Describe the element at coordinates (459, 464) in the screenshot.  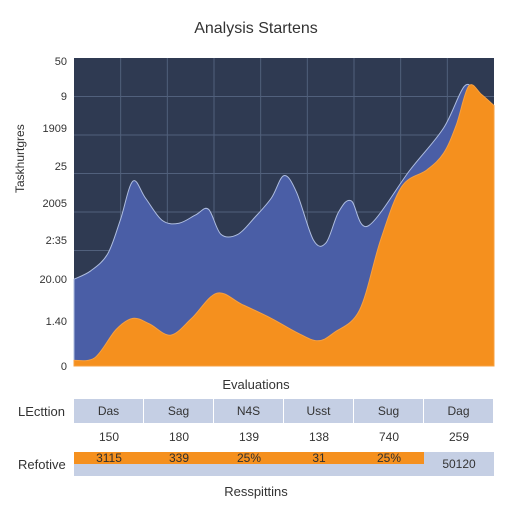
I see `table-footer-cell: 50120` at that location.